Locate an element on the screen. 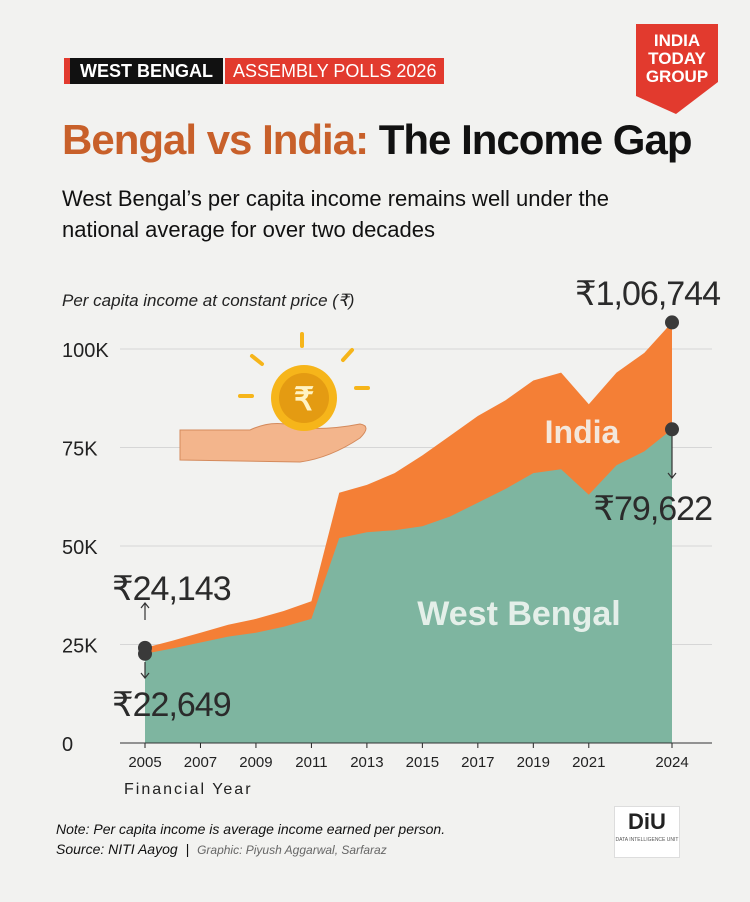  y-tick-label: 50K is located at coordinates (80, 548).